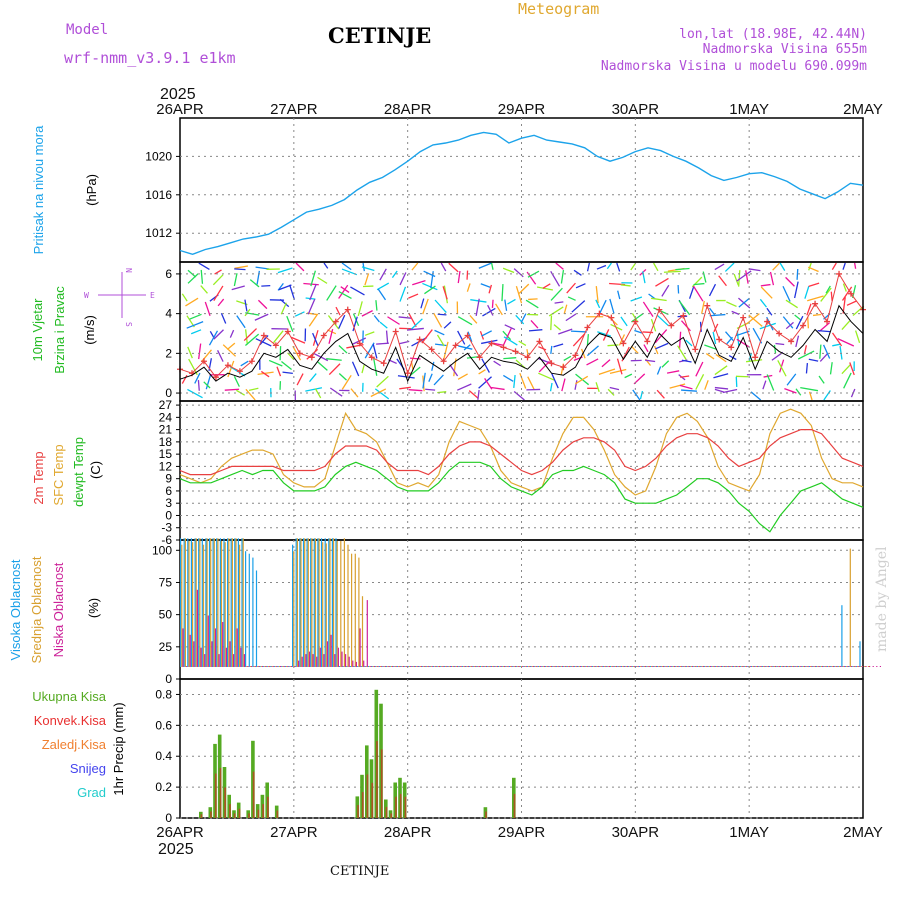  Describe the element at coordinates (168, 515) in the screenshot. I see `ytick-label: 0` at that location.